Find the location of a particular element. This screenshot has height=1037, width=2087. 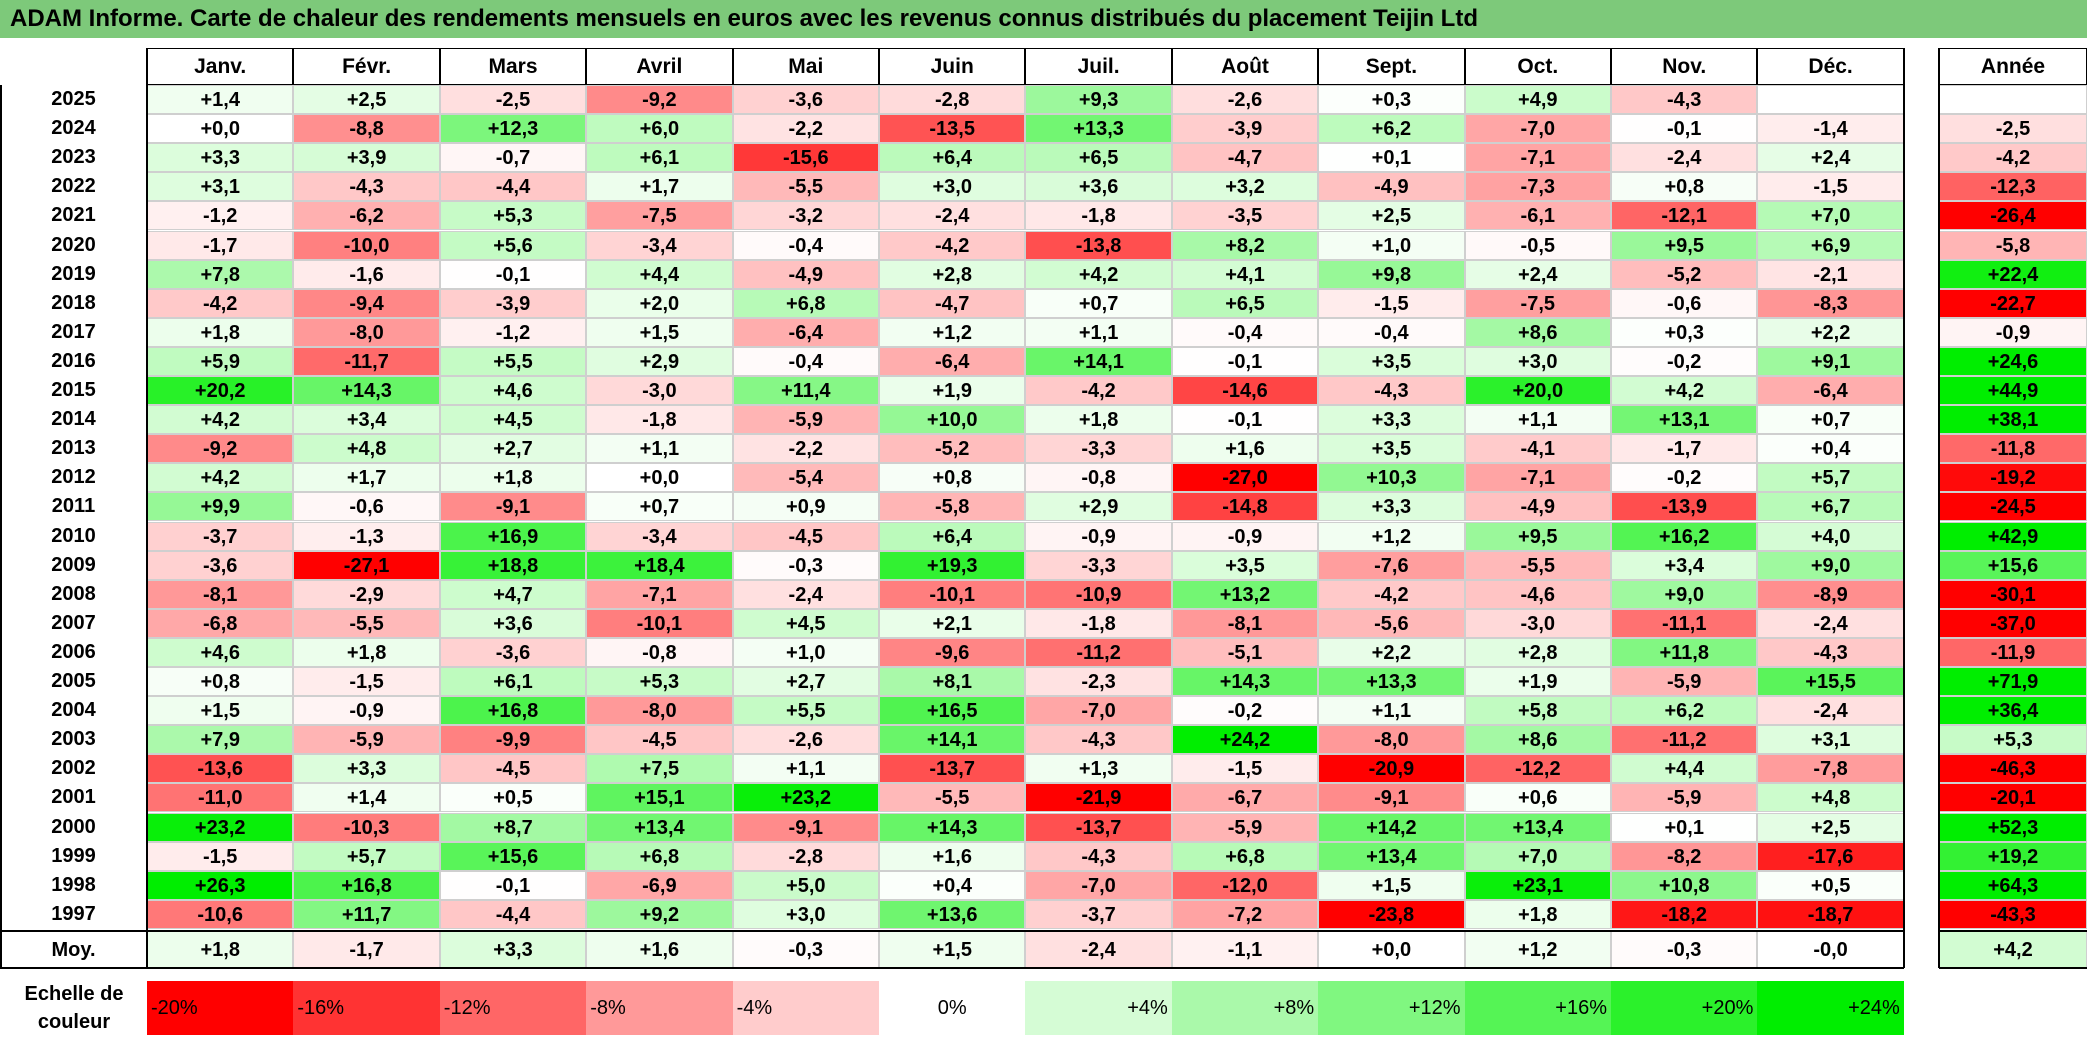

heatmap-cell: -9,4 is located at coordinates (366, 303).